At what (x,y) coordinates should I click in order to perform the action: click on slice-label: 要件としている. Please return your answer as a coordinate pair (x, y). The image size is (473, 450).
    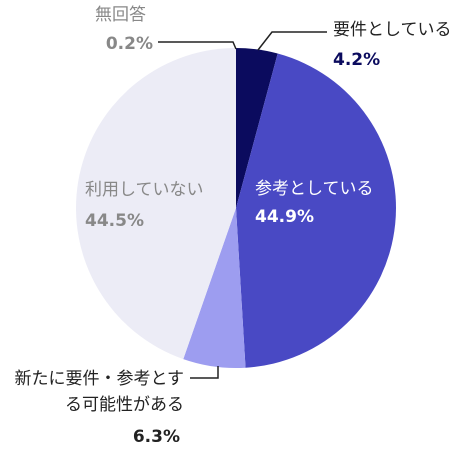
    Looking at the image, I should click on (392, 30).